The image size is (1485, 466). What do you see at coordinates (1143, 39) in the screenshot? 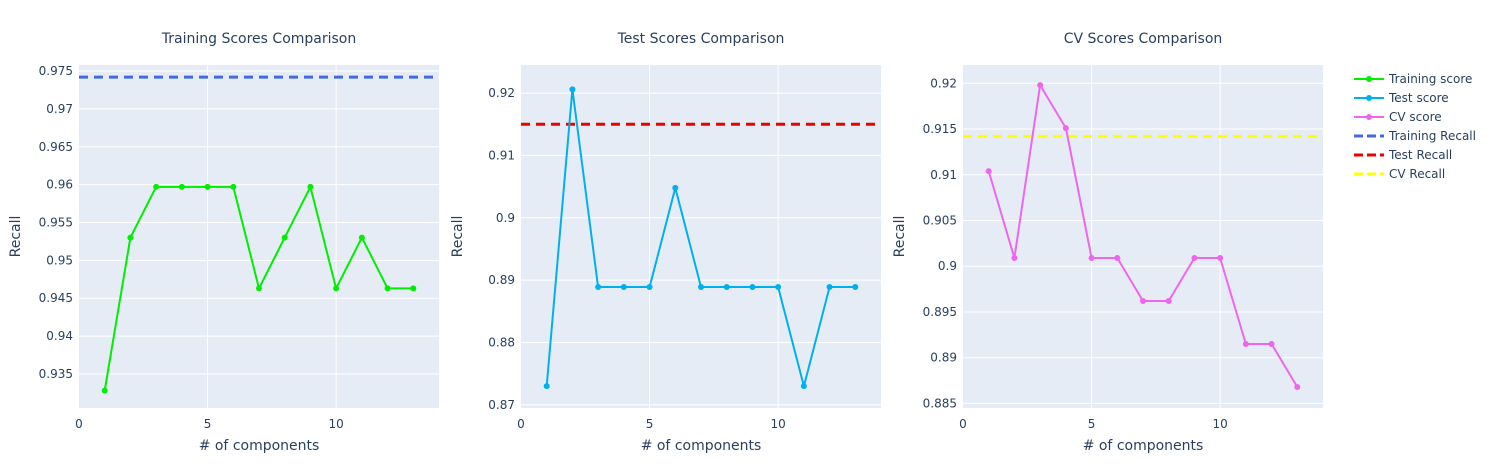
I see `chart-title: CV Scores Comparison` at bounding box center [1143, 39].